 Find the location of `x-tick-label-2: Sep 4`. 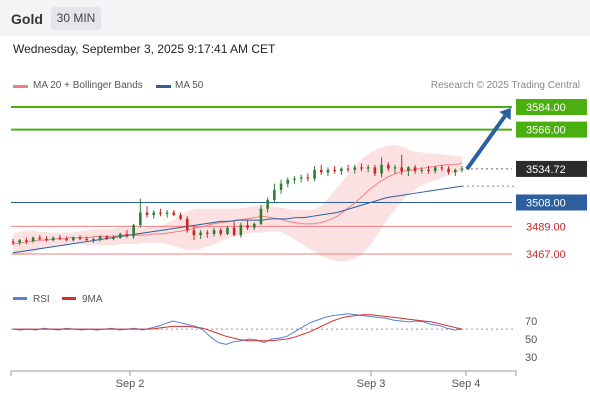

x-tick-label-2: Sep 4 is located at coordinates (466, 384).